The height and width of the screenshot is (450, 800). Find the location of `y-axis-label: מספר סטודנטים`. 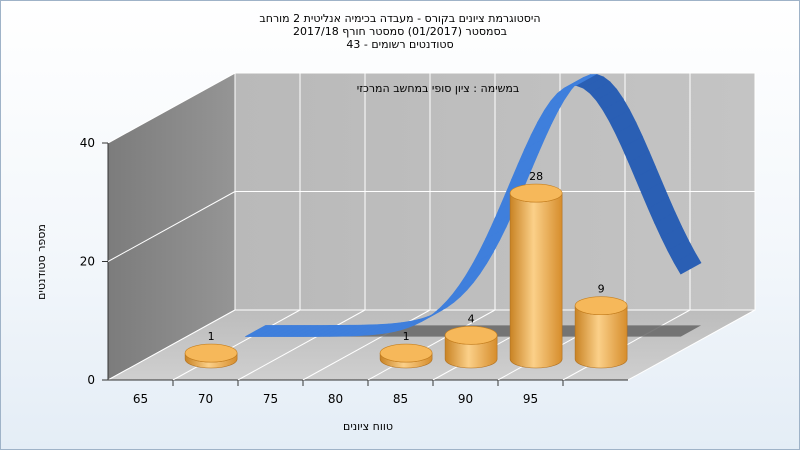

y-axis-label: מספר סטודנטים is located at coordinates (41, 262).